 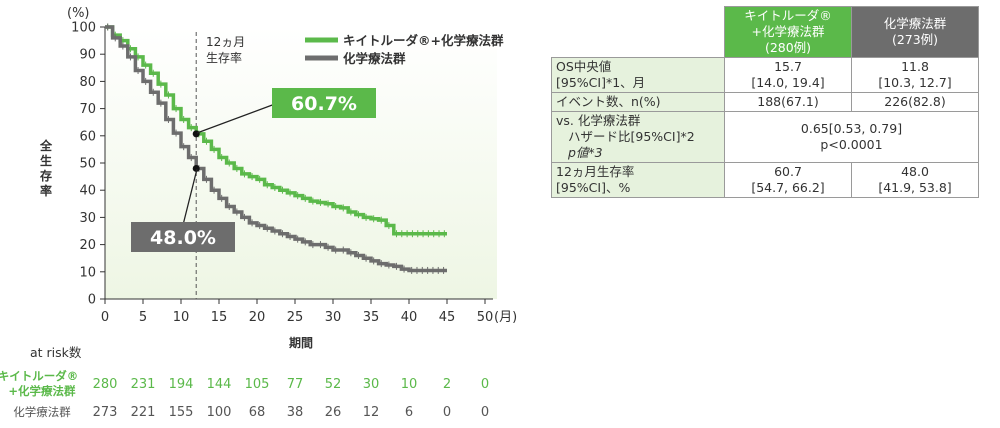 I want to click on y-axis-label: 全生存率, so click(x=46, y=168).